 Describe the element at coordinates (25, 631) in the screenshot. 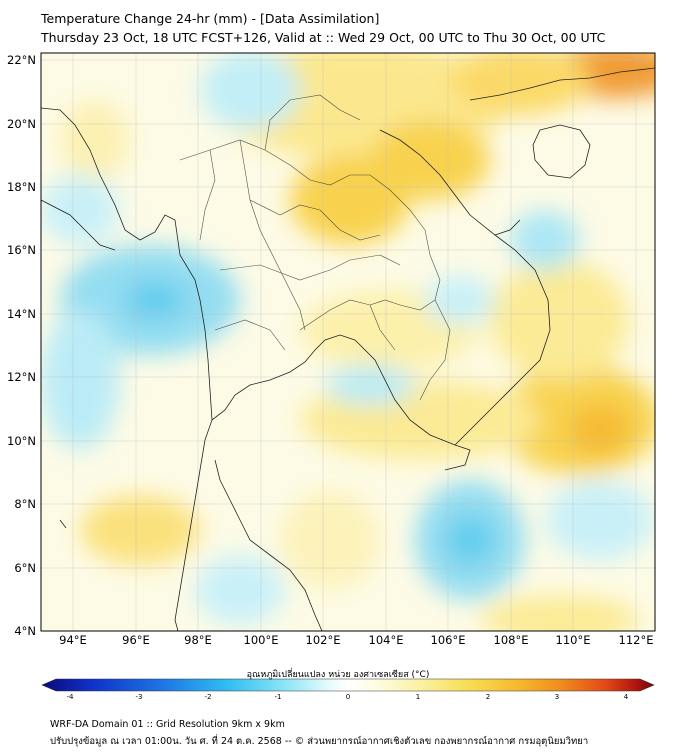

I see `lat-tick: 4°N` at that location.